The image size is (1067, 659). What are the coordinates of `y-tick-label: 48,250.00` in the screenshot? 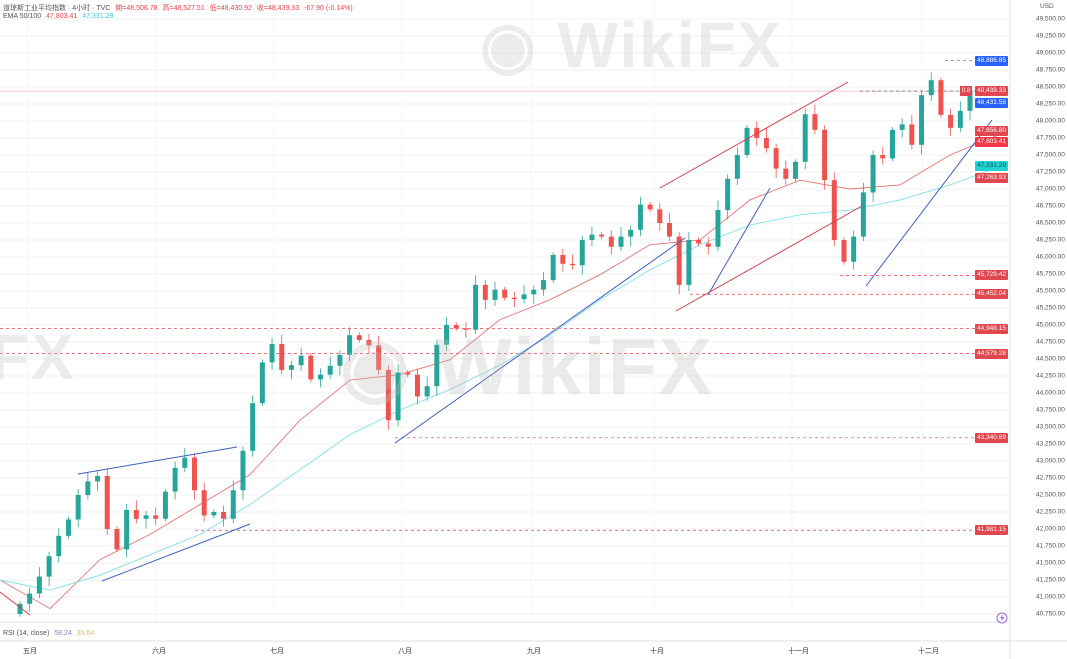 It's located at (1050, 104).